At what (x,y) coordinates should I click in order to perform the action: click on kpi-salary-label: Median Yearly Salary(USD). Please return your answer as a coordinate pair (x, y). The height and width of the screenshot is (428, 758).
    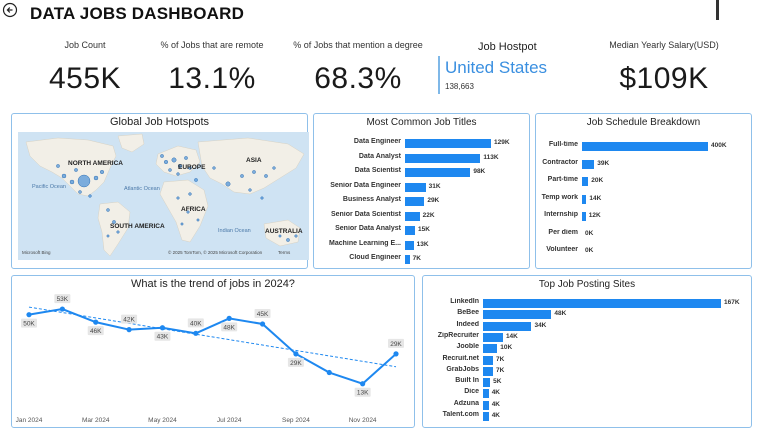
    Looking at the image, I should click on (664, 45).